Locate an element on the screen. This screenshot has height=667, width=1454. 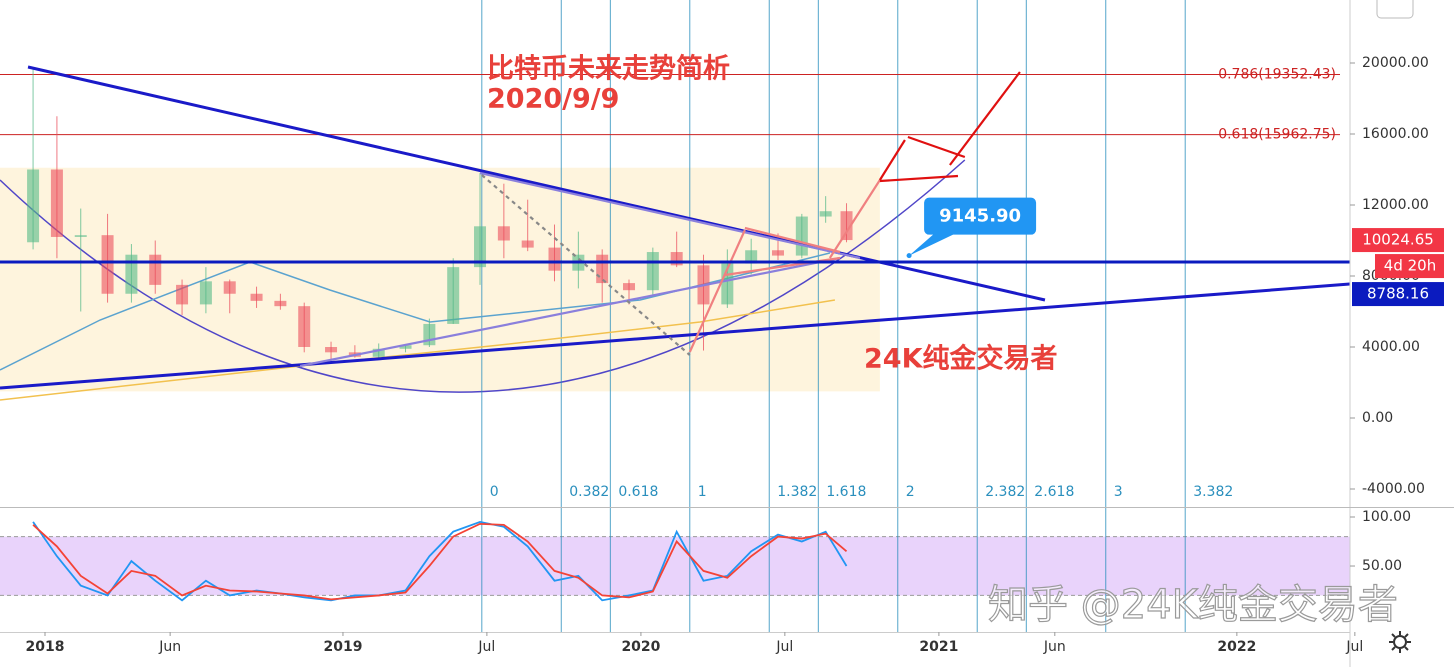
y-tick-label: 100.00 is located at coordinates (1386, 517).